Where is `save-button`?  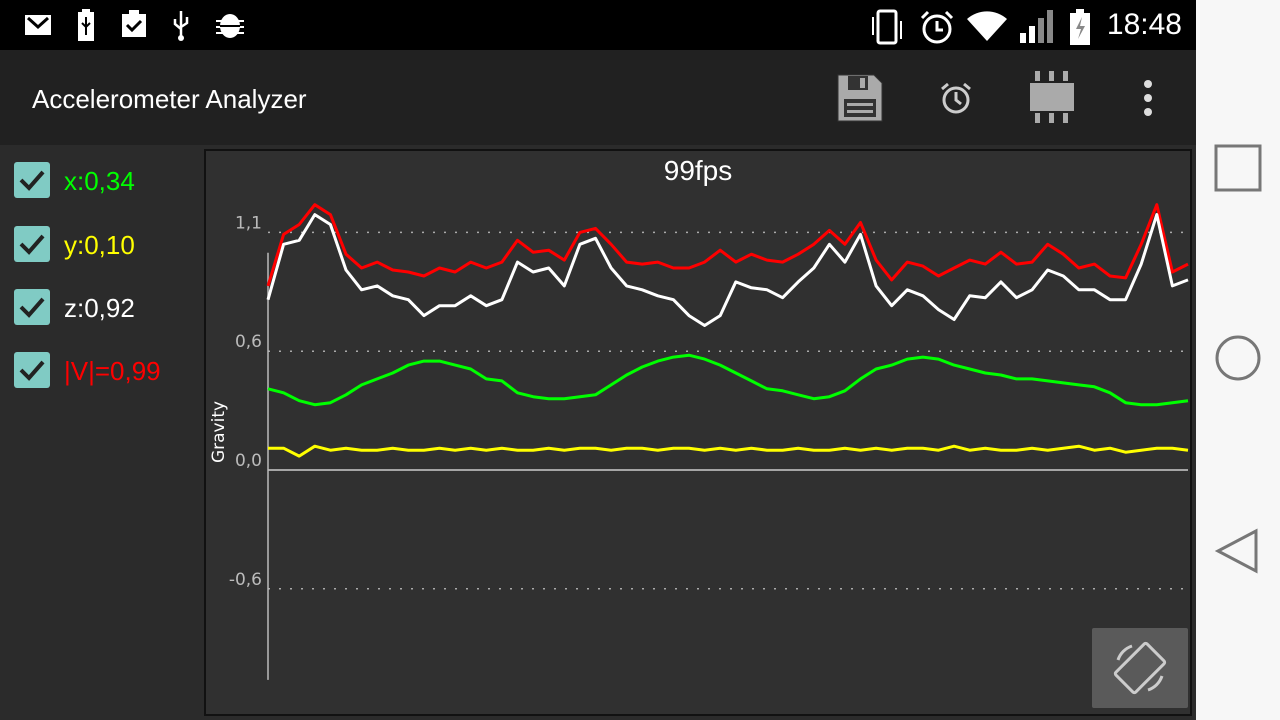
save-button is located at coordinates (860, 98).